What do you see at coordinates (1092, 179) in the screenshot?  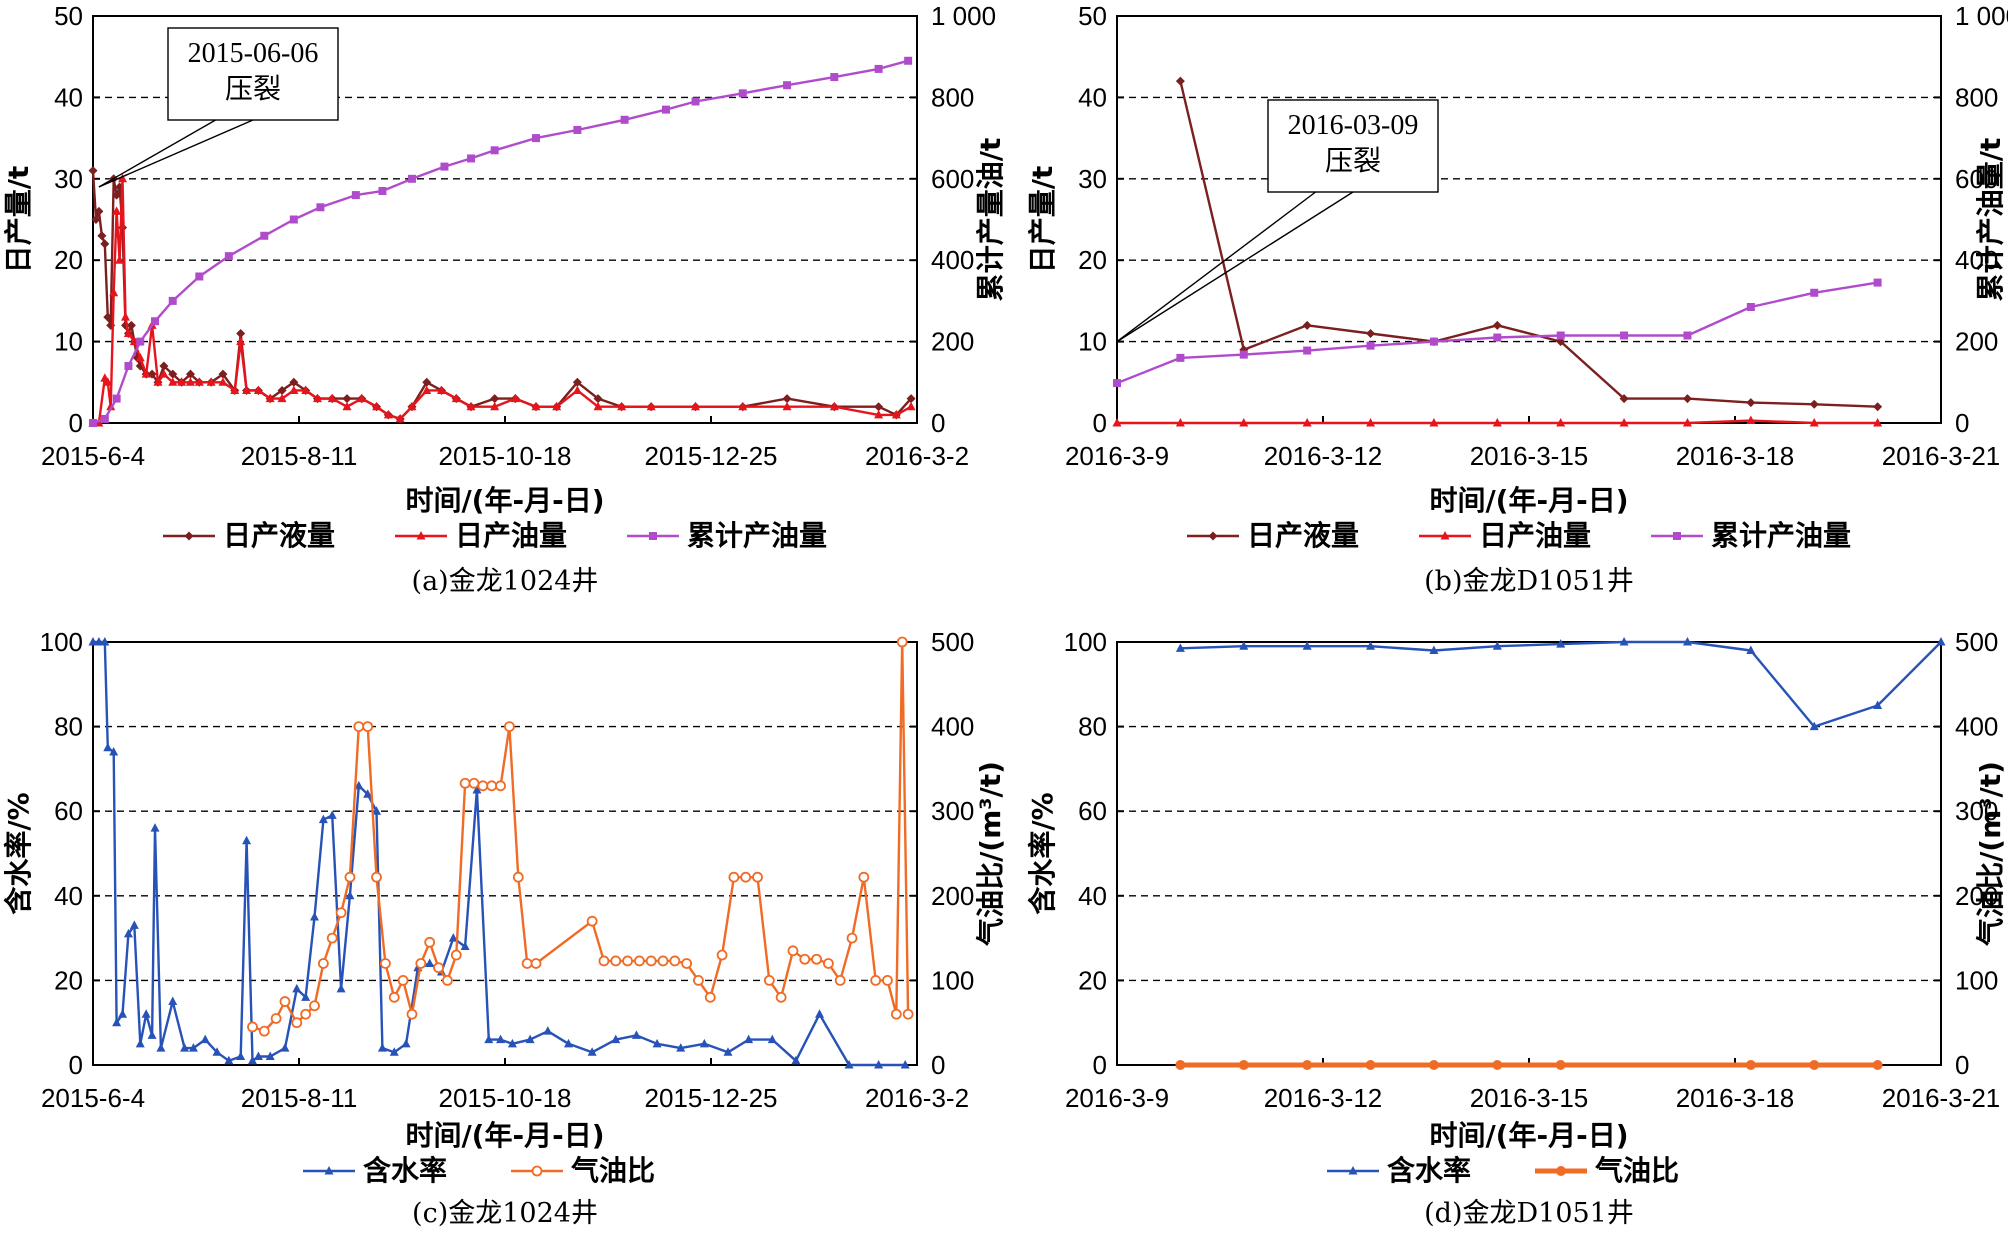 I see `y-tick-label: 30` at bounding box center [1092, 179].